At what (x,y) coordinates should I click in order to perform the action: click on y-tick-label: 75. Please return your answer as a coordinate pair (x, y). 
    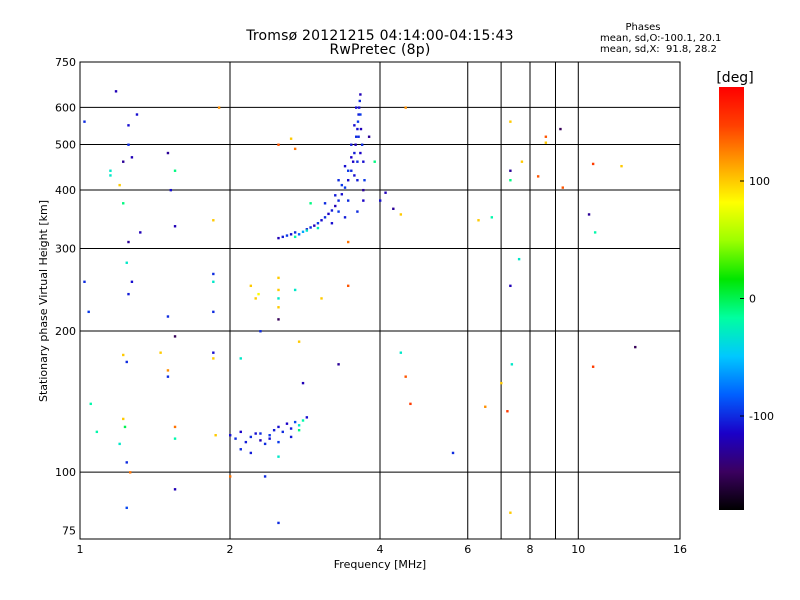
    Looking at the image, I should click on (69, 531).